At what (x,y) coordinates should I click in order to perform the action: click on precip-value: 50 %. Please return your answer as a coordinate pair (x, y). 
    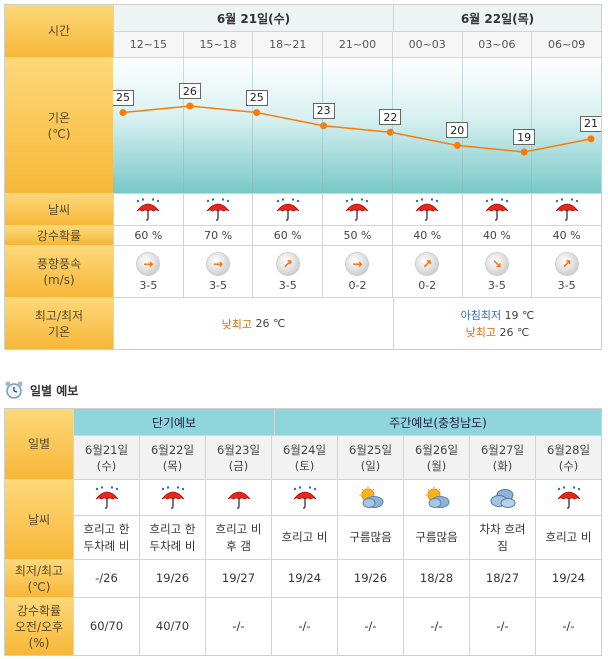
    Looking at the image, I should click on (357, 235).